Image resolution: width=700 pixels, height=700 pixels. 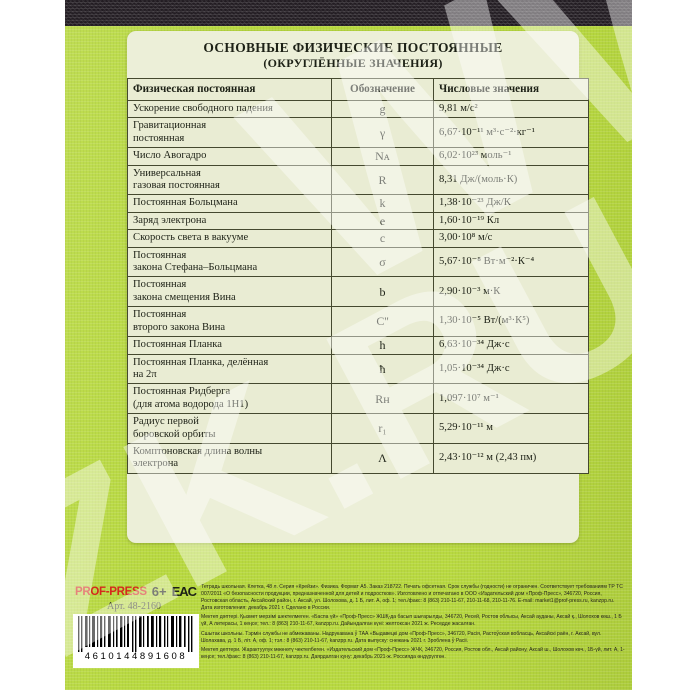 I want to click on brand-row: PROF-PRESS 6+ EAC, so click(x=136, y=591).